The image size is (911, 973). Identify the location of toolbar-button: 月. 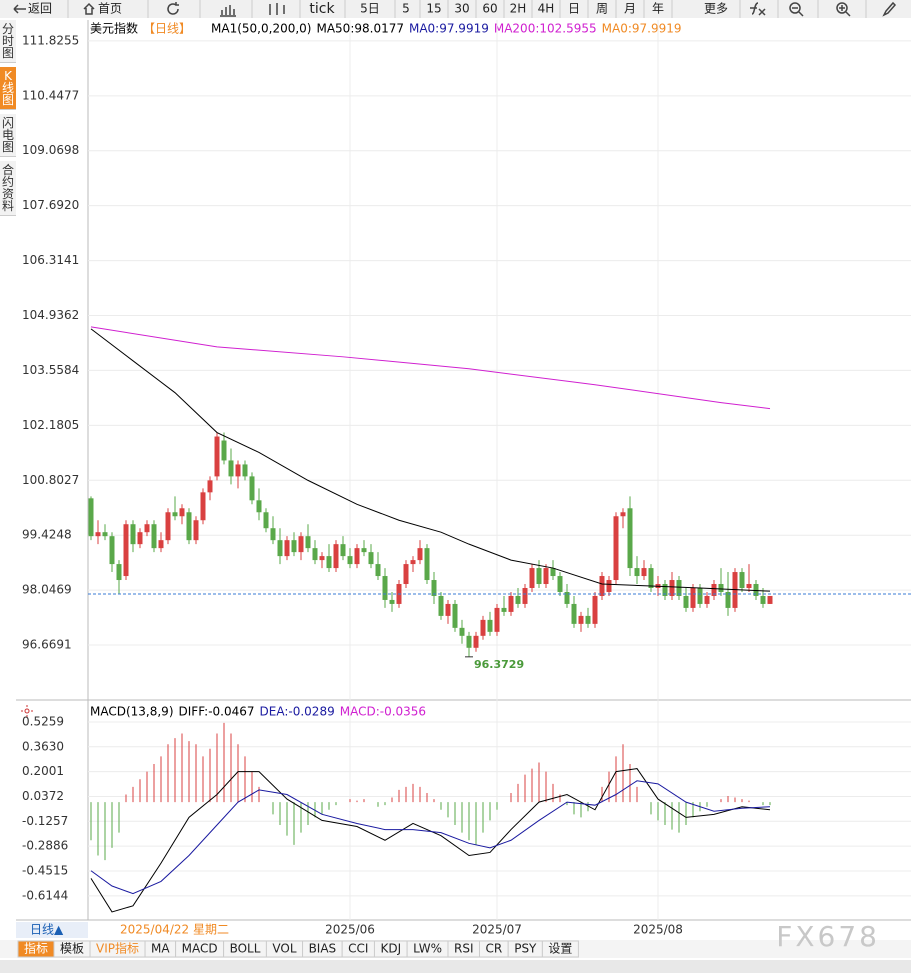
(630, 9).